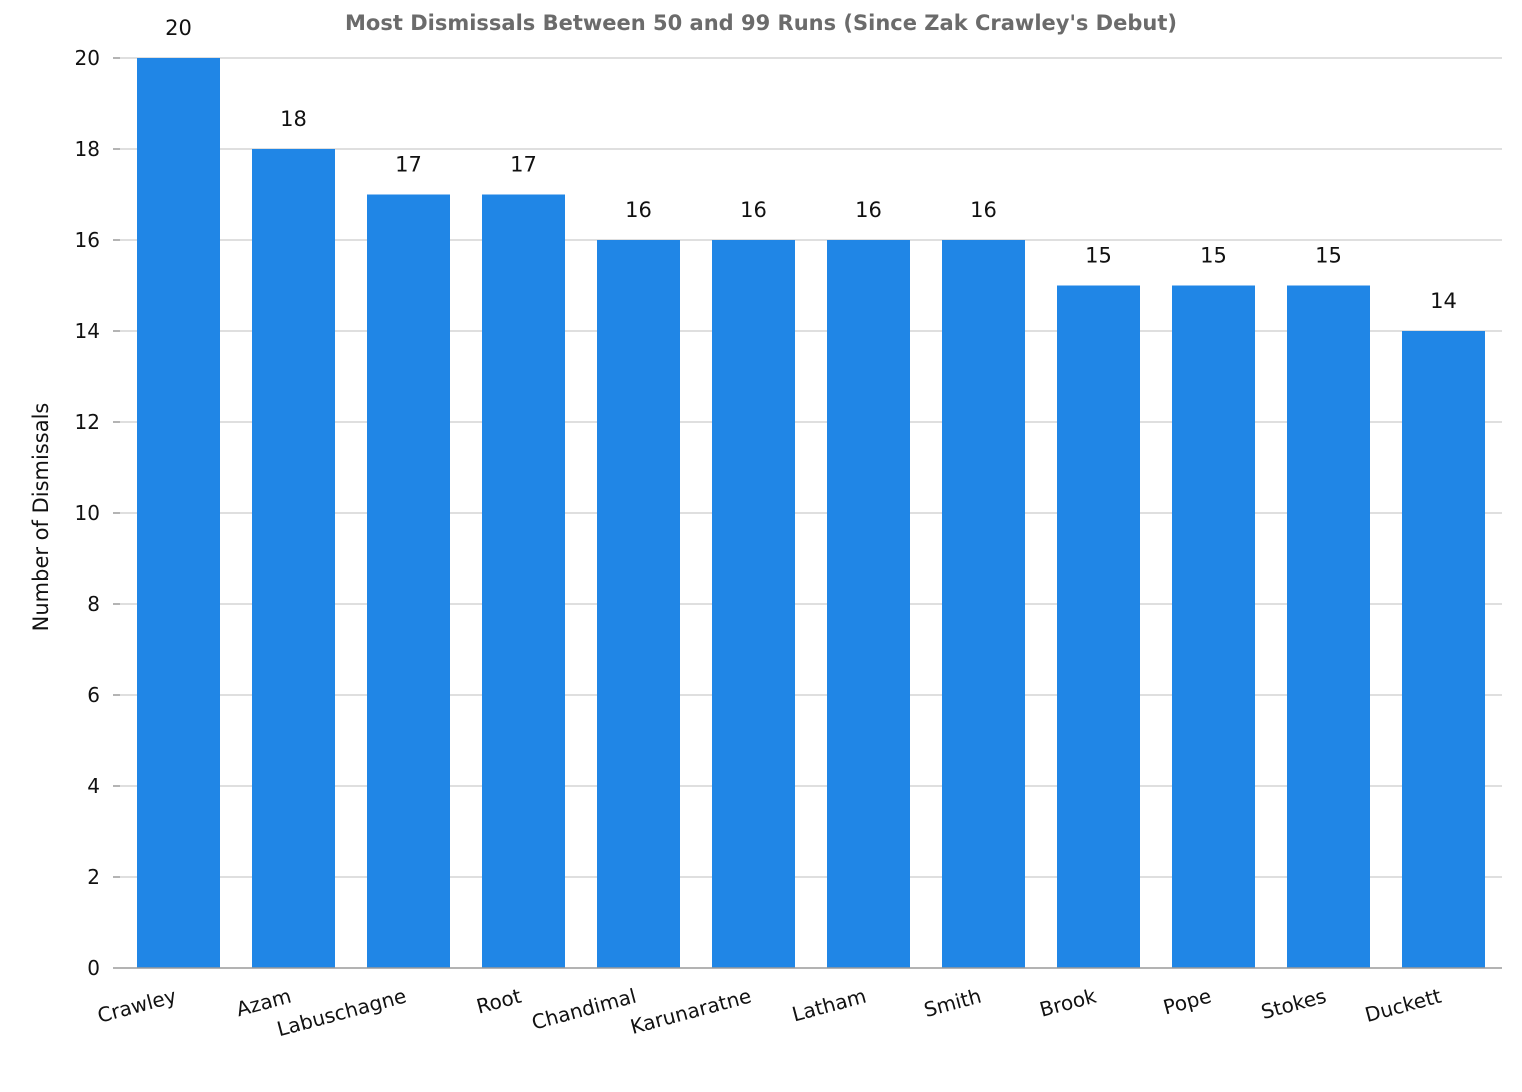  Describe the element at coordinates (87, 58) in the screenshot. I see `y-tick-label: 20` at that location.